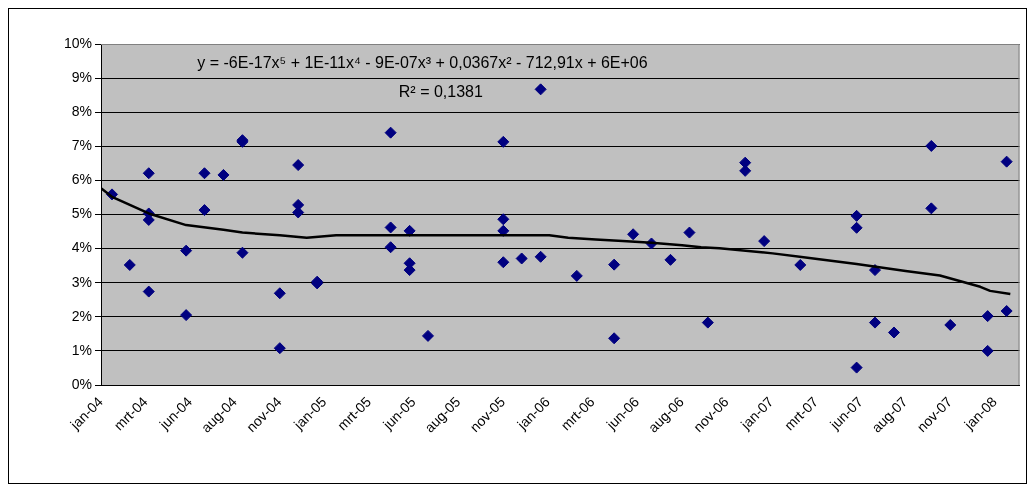 The width and height of the screenshot is (1035, 492). Describe the element at coordinates (81, 281) in the screenshot. I see `y-tick-label: 3%` at that location.